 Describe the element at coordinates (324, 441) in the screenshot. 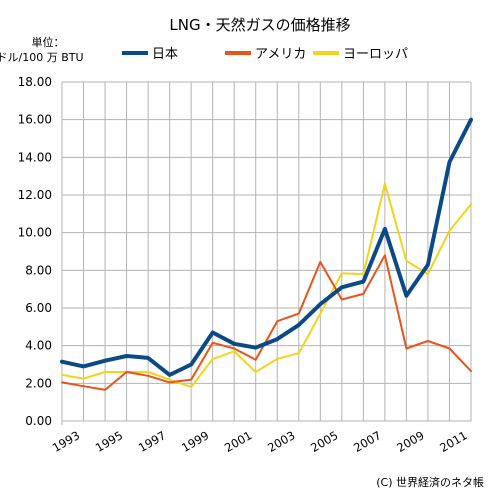

I see `x-tick-label: 2005` at that location.